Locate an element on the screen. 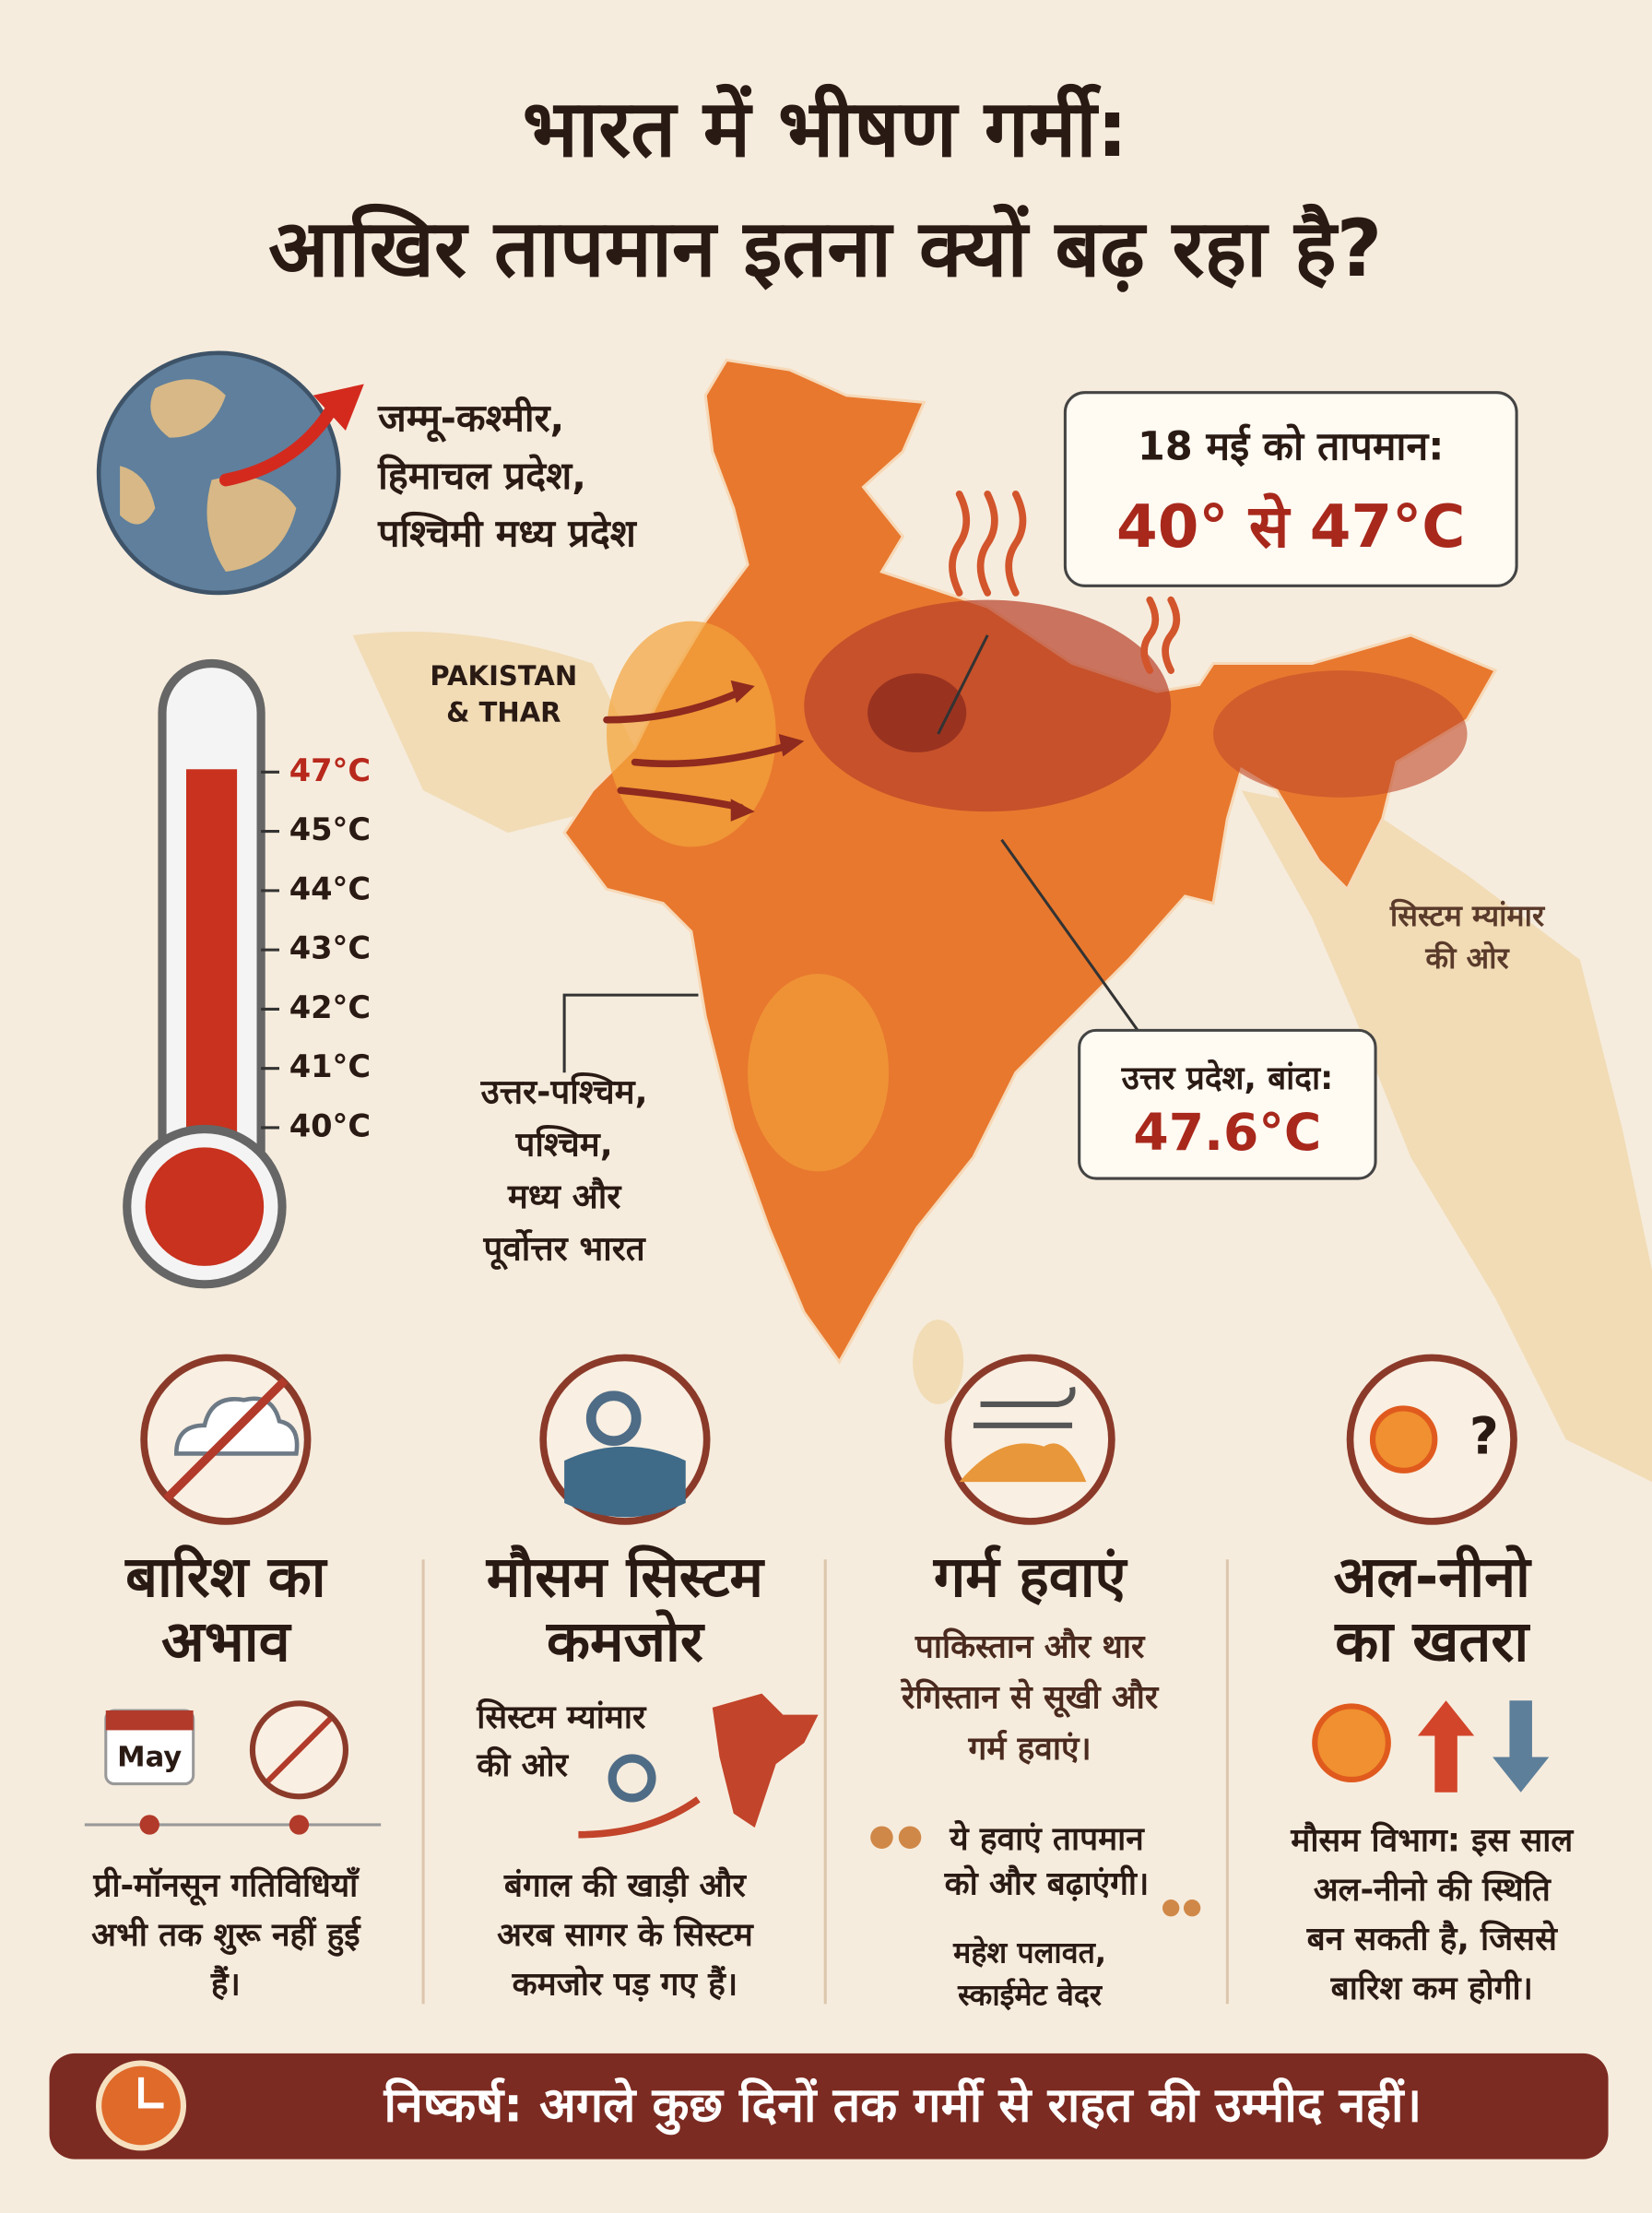 Image resolution: width=1652 pixels, height=2213 pixels. wind-icon is located at coordinates (1024, 1407).